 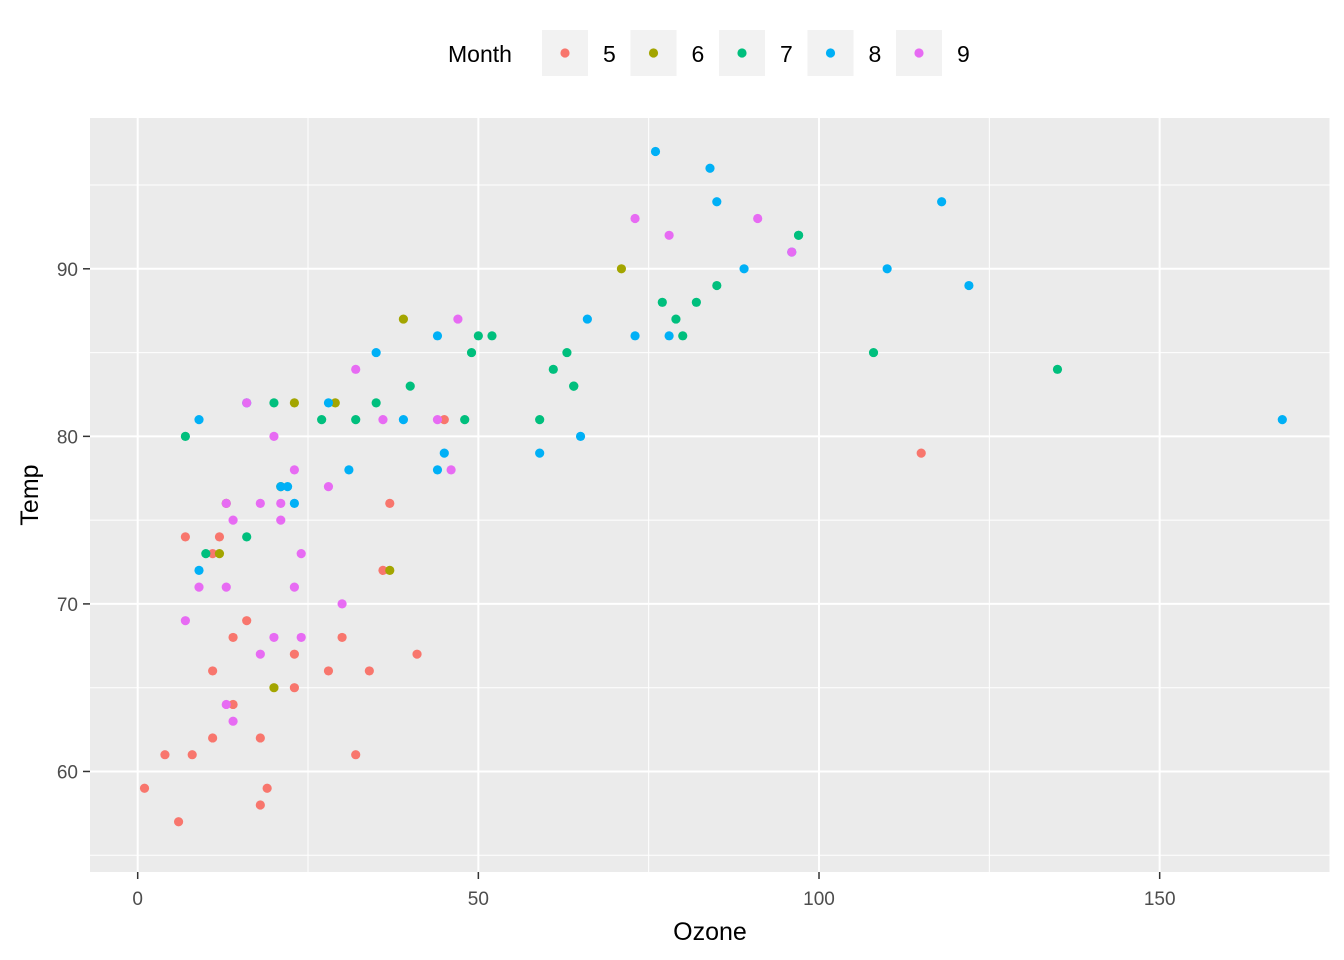 What do you see at coordinates (73, 521) in the screenshot?
I see `y-axis-ticks: 60 70 80 90` at bounding box center [73, 521].